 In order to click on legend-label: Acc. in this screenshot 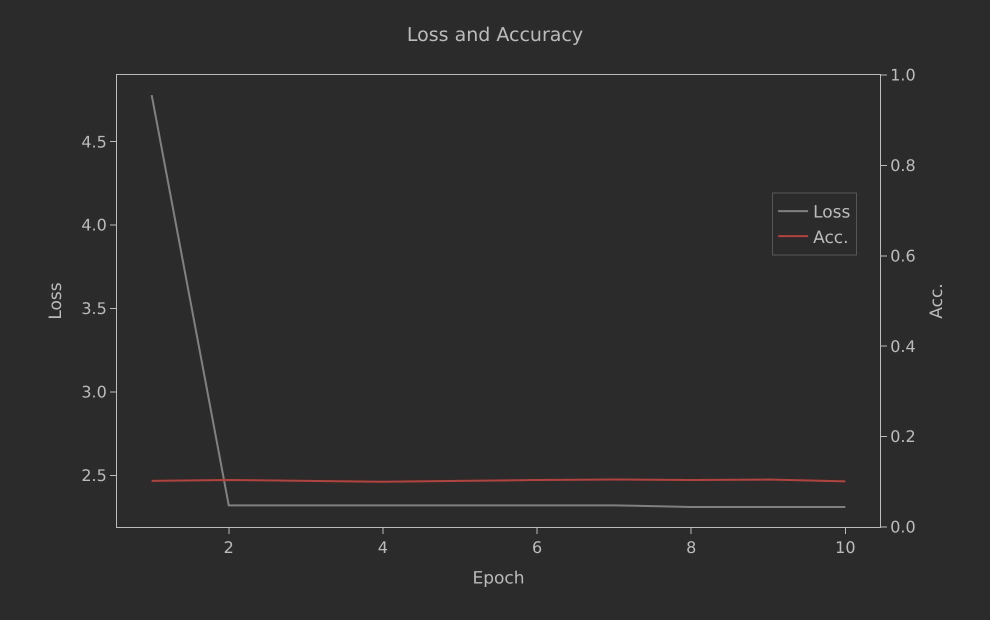, I will do `click(831, 238)`.